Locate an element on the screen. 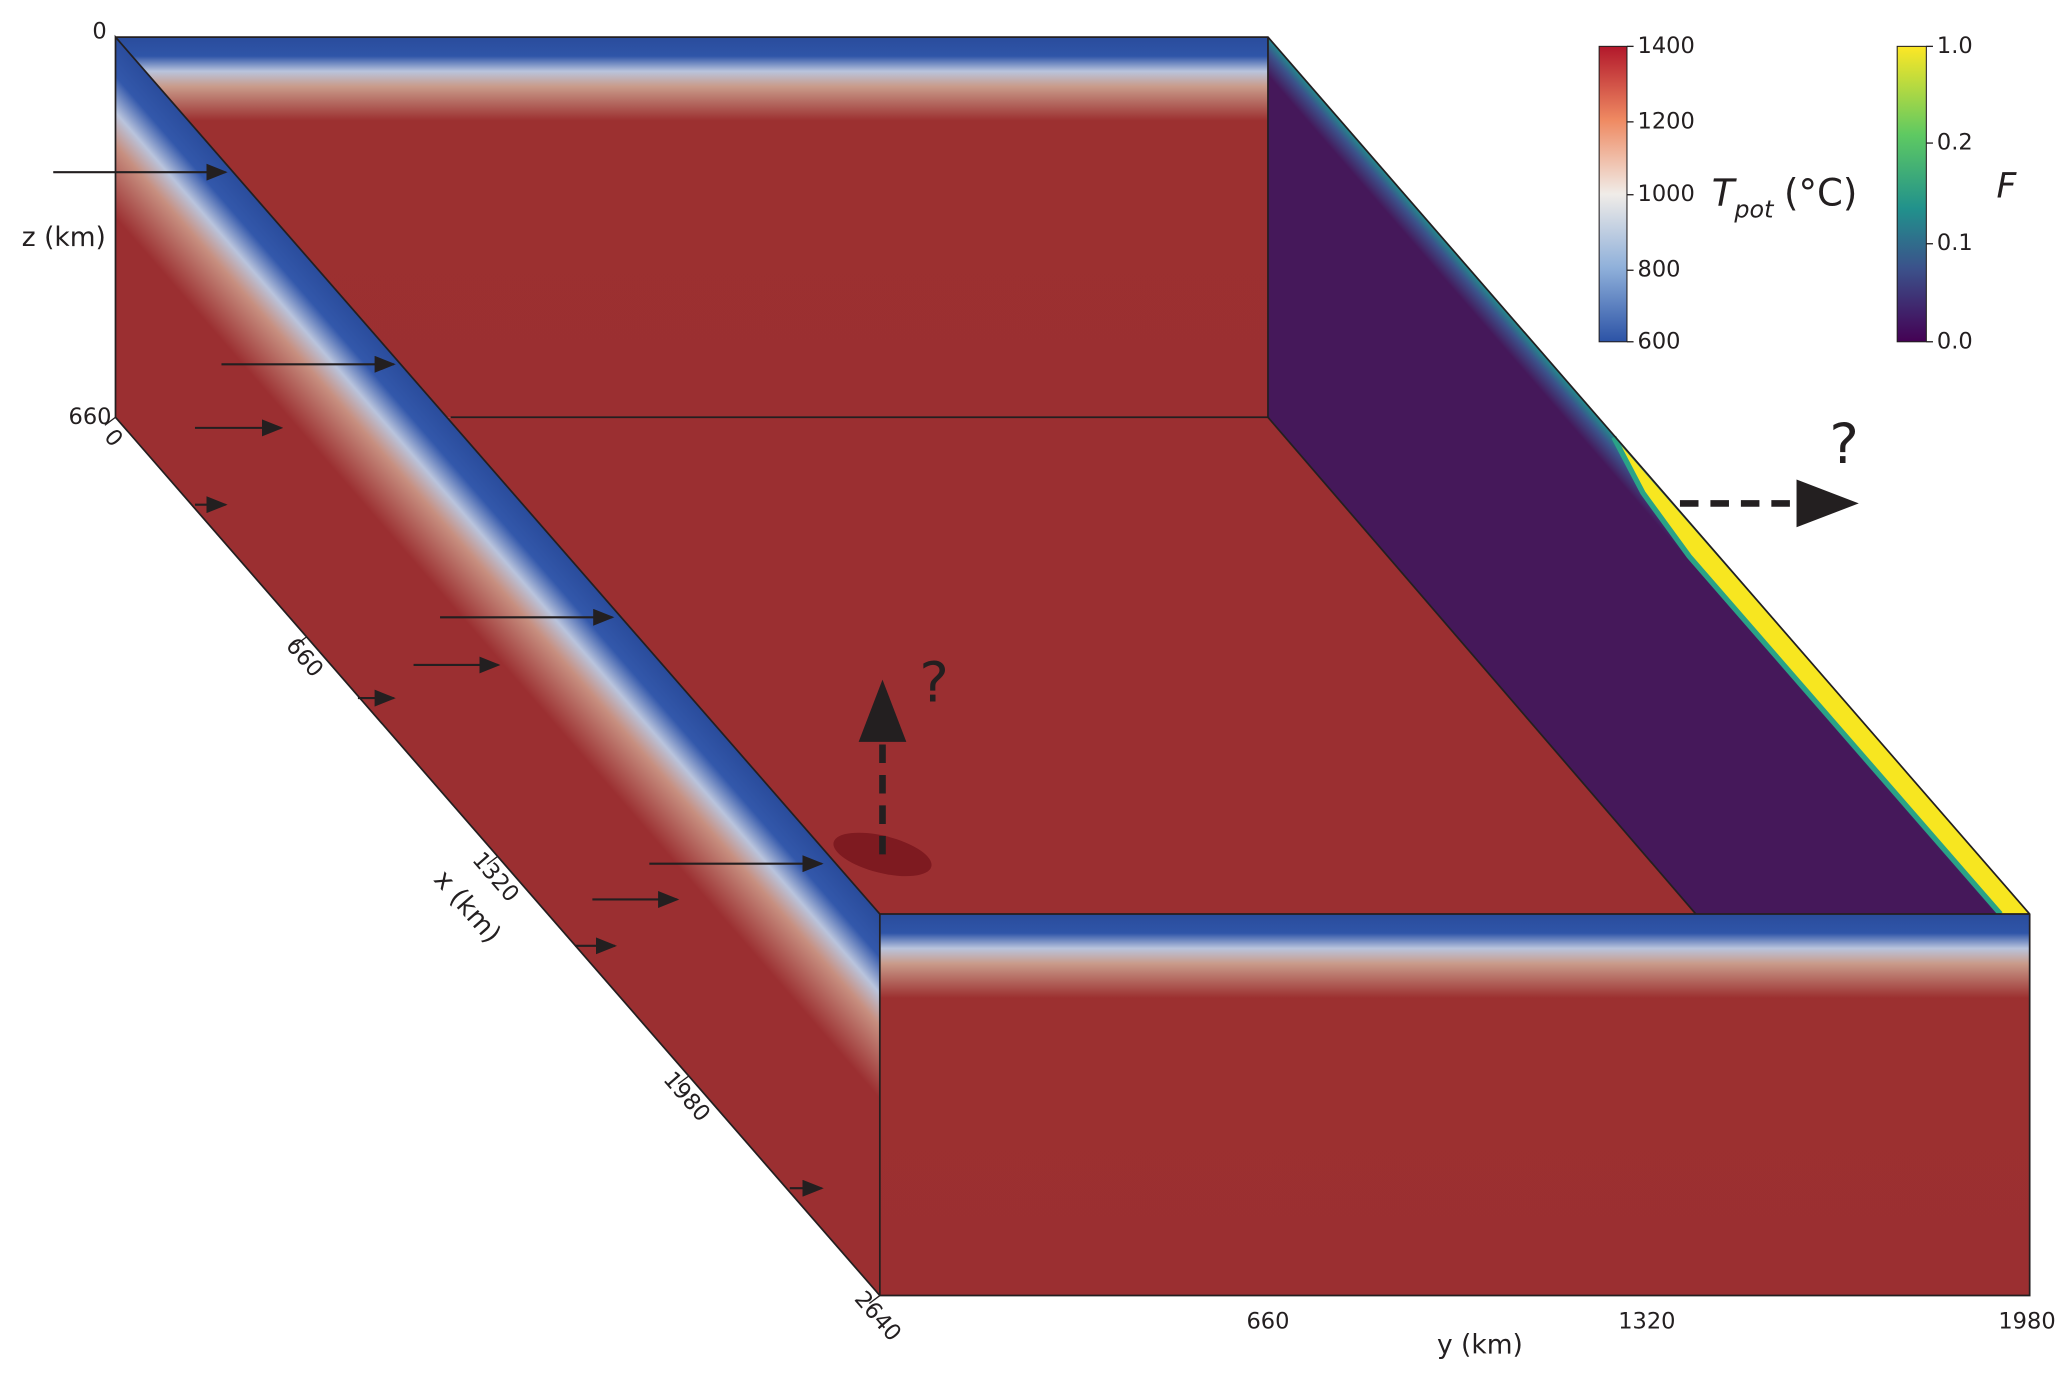  temperature-colorbar is located at coordinates (1613, 194).